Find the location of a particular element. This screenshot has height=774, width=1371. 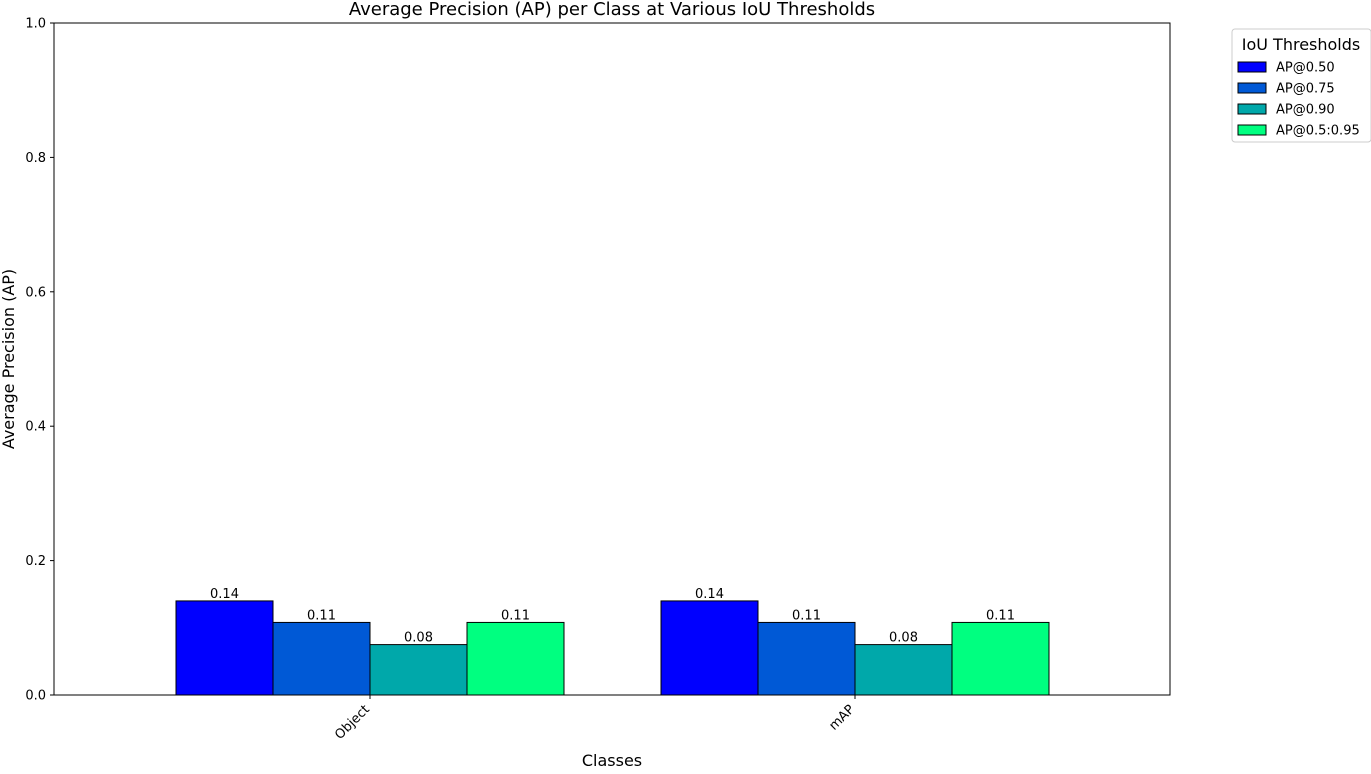

legend-label: AP@0.75 is located at coordinates (1305, 89).